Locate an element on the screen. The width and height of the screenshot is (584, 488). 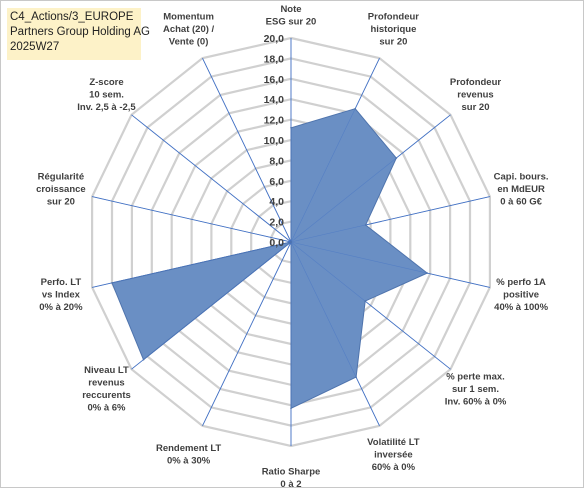
tick-label: 2,0 is located at coordinates (276, 223).